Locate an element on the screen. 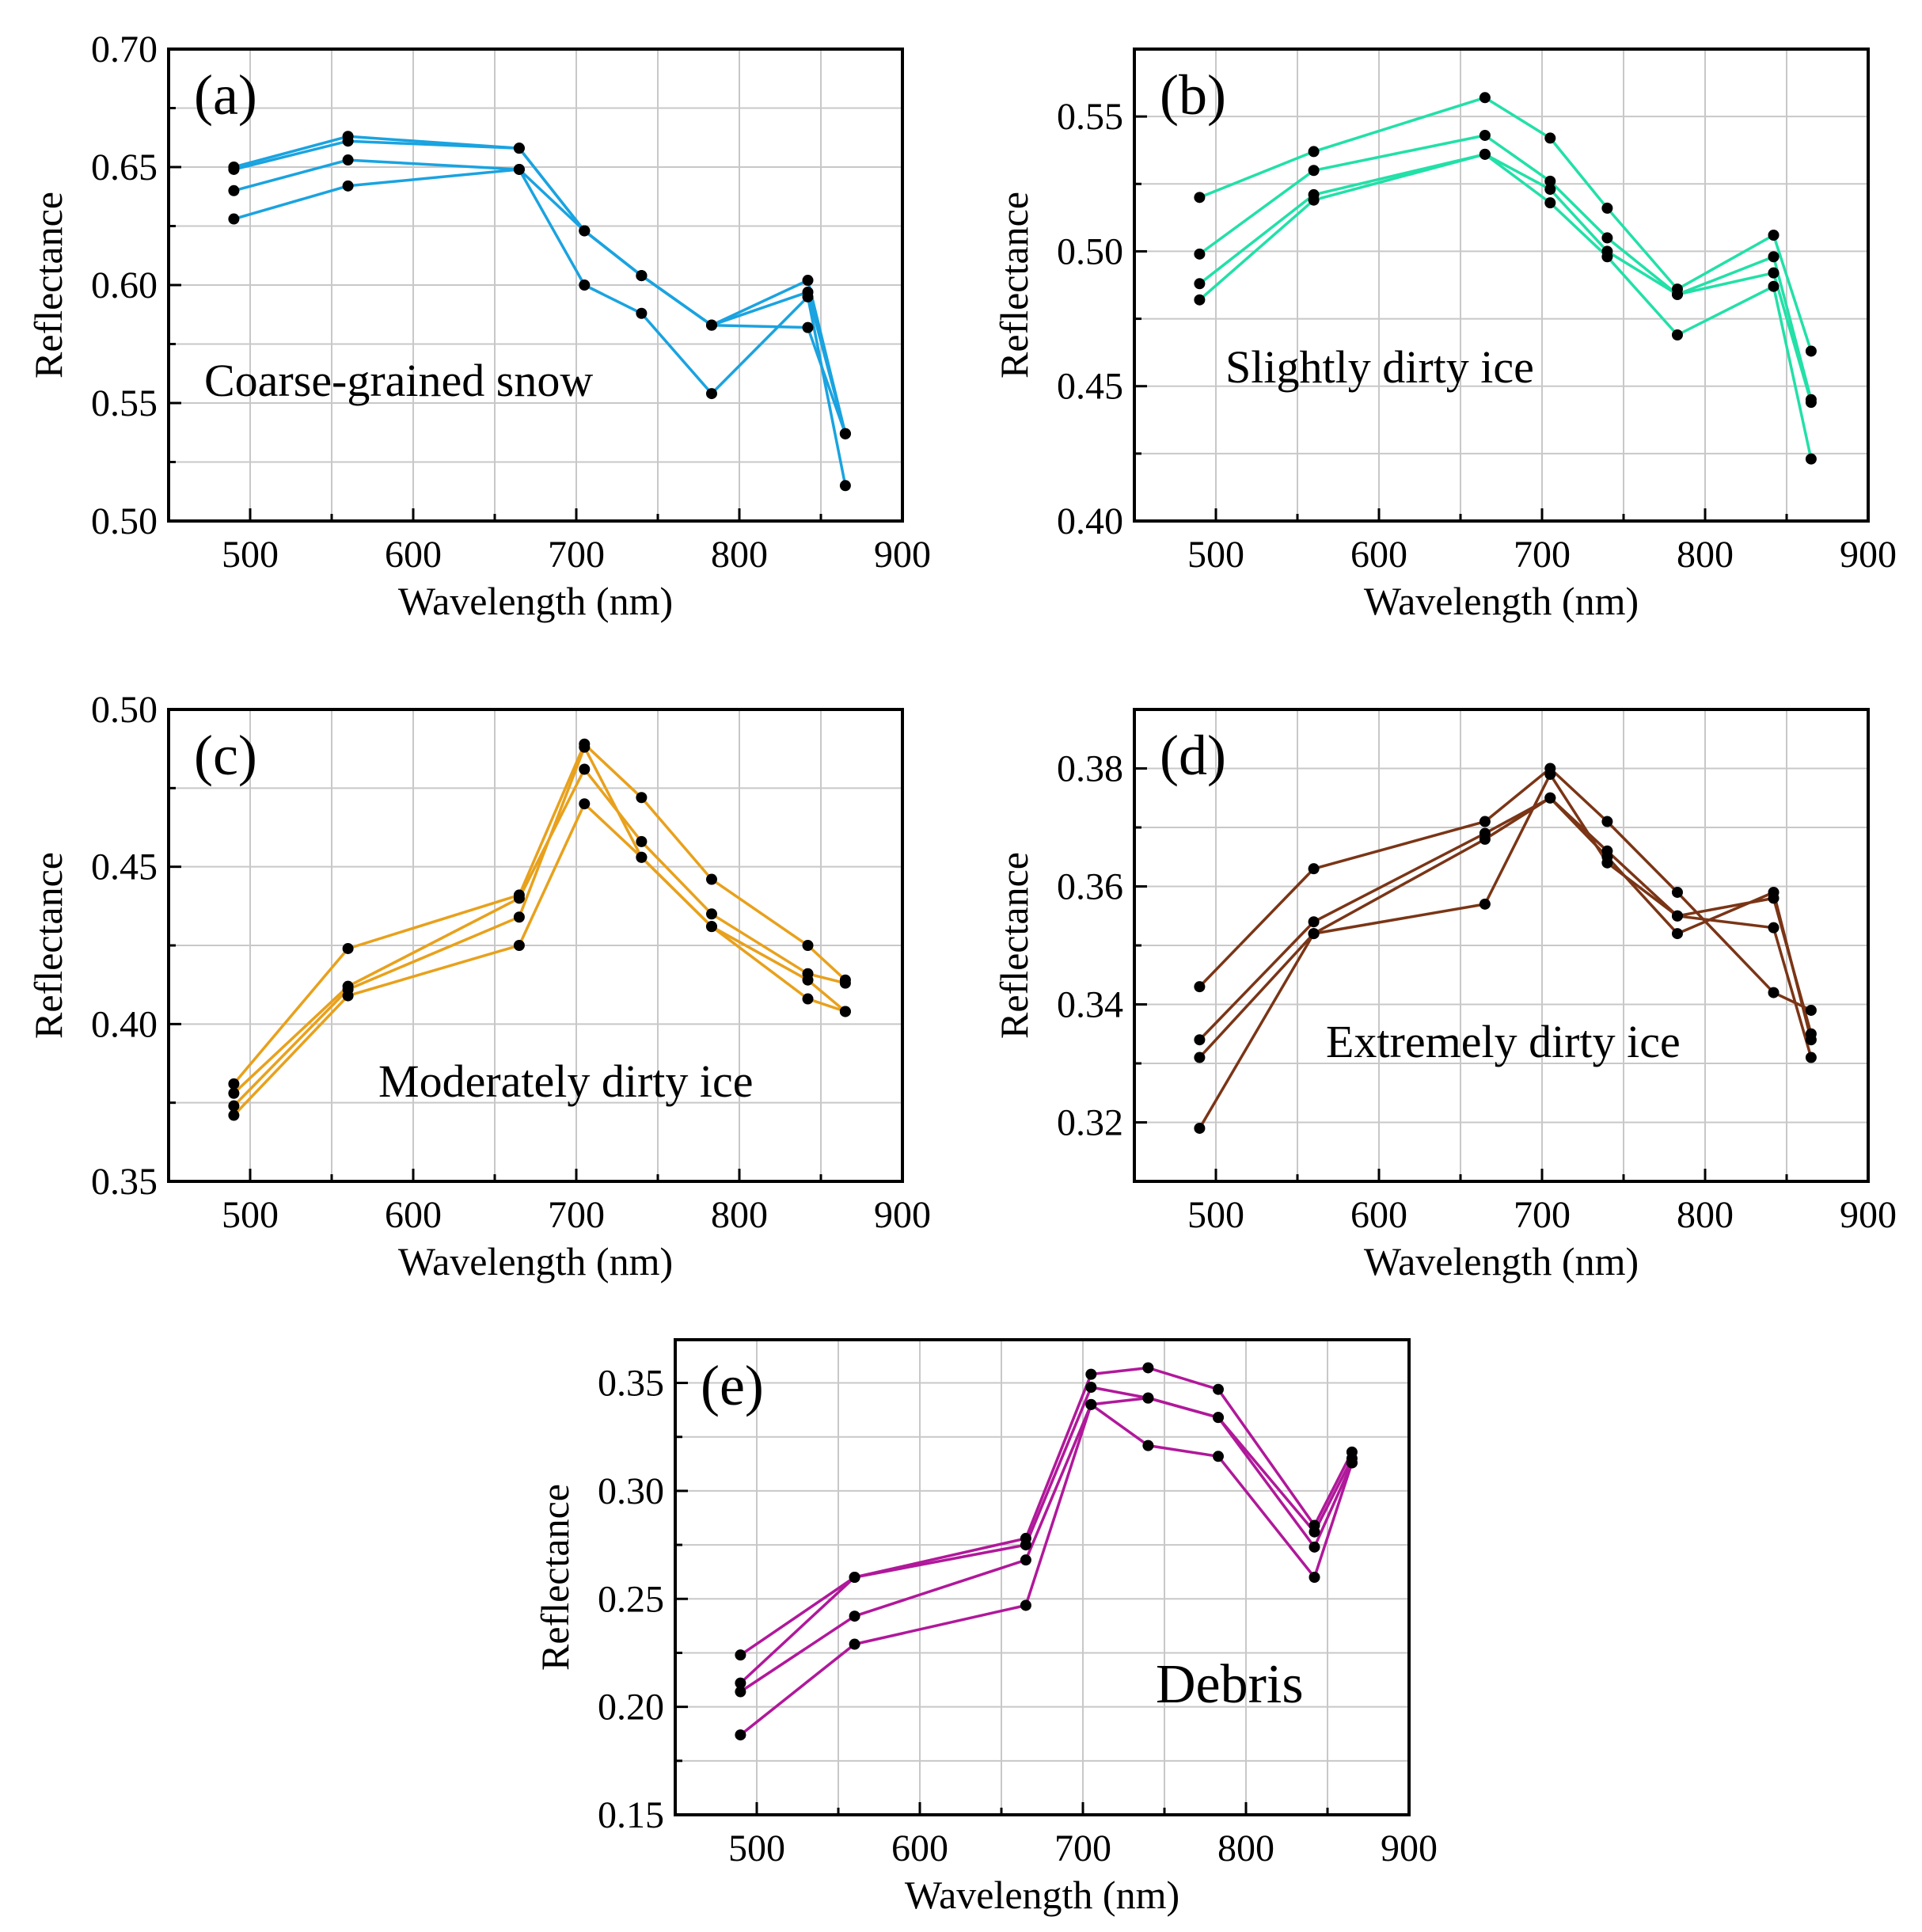 The width and height of the screenshot is (1922, 1932). panel-c-x-tick-label: 800 is located at coordinates (740, 1215).